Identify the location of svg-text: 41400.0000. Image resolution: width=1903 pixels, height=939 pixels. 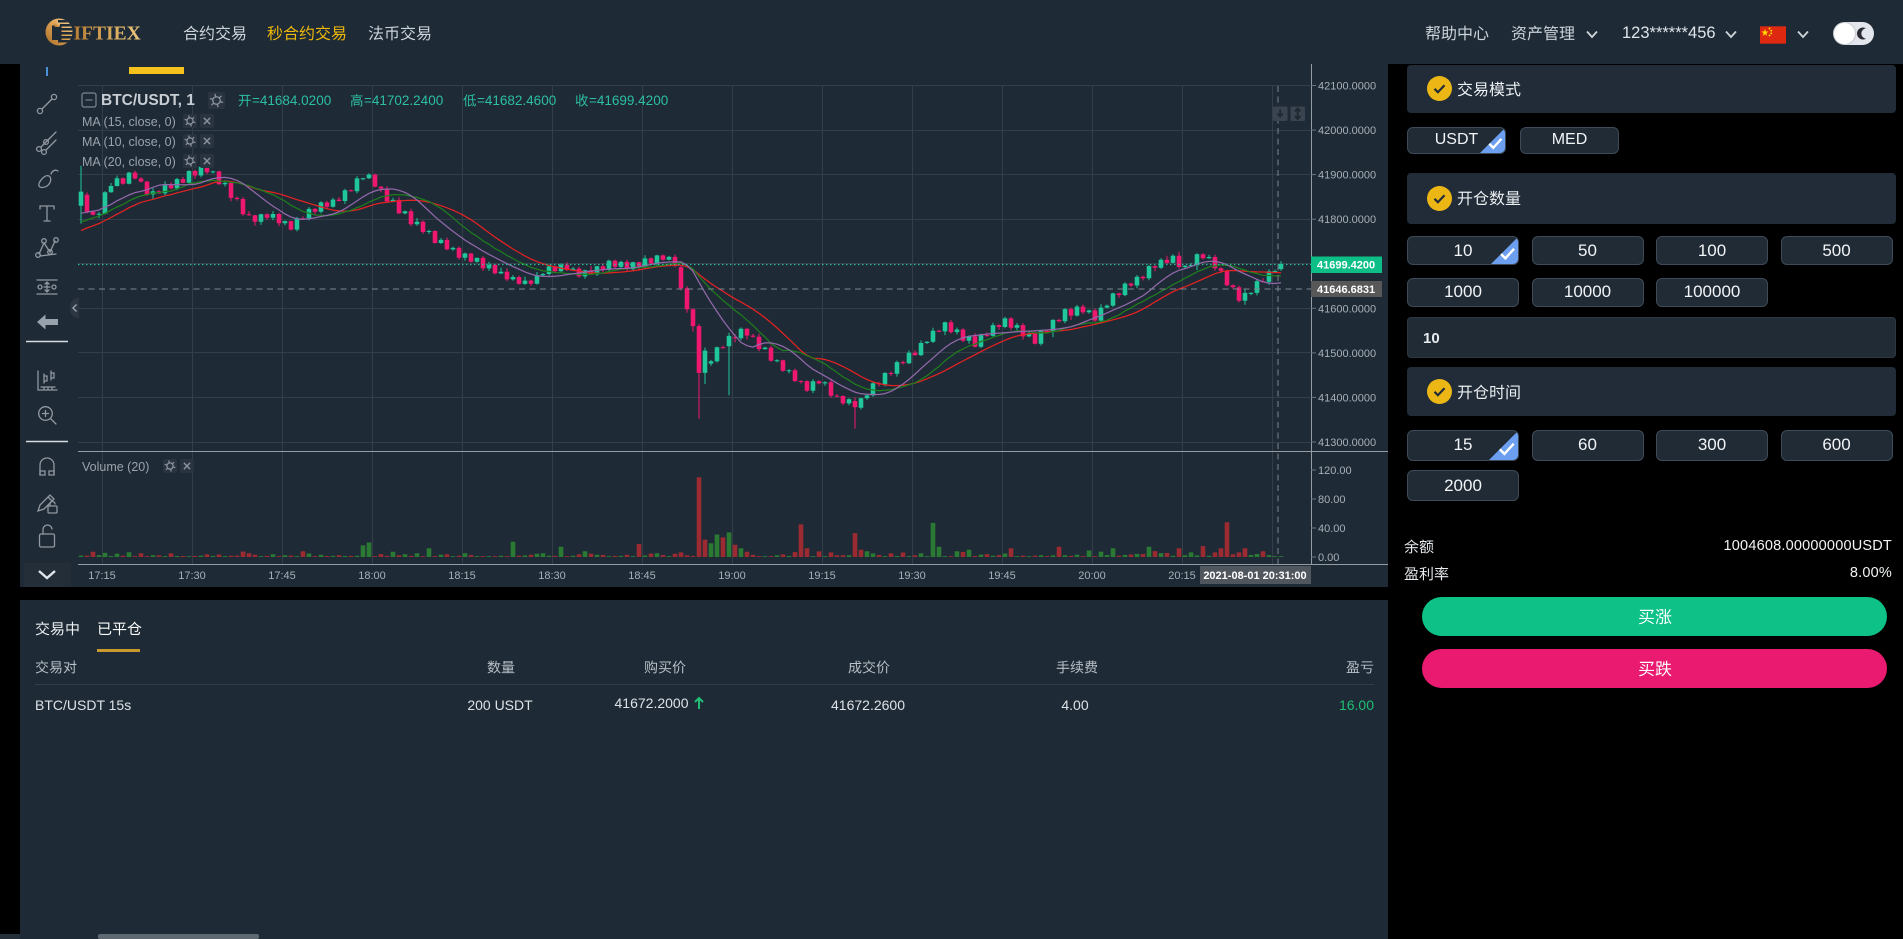
(1347, 398).